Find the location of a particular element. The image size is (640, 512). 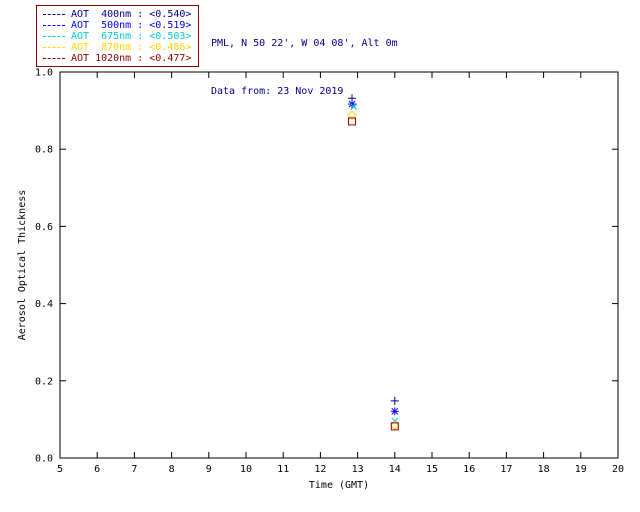

series-aot-400nm is located at coordinates (373, 249).